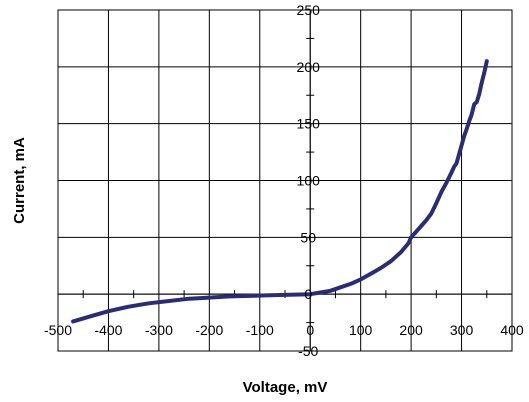 This screenshot has width=529, height=402. I want to click on y-tick-label: 150, so click(309, 124).